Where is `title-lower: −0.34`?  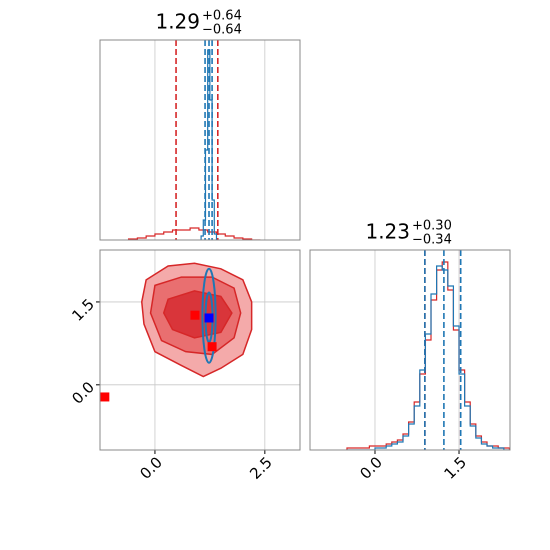 title-lower: −0.34 is located at coordinates (432, 240).